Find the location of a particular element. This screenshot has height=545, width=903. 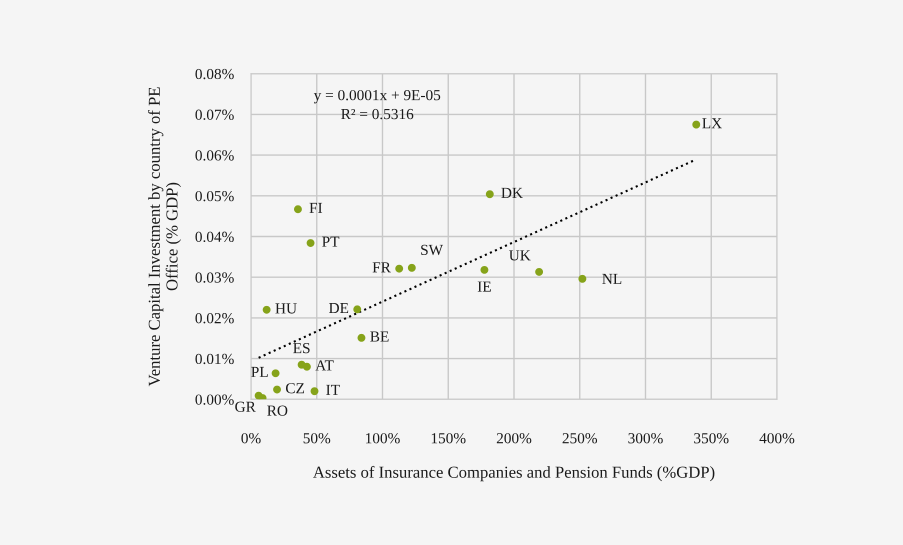

data-label: PL is located at coordinates (259, 371).